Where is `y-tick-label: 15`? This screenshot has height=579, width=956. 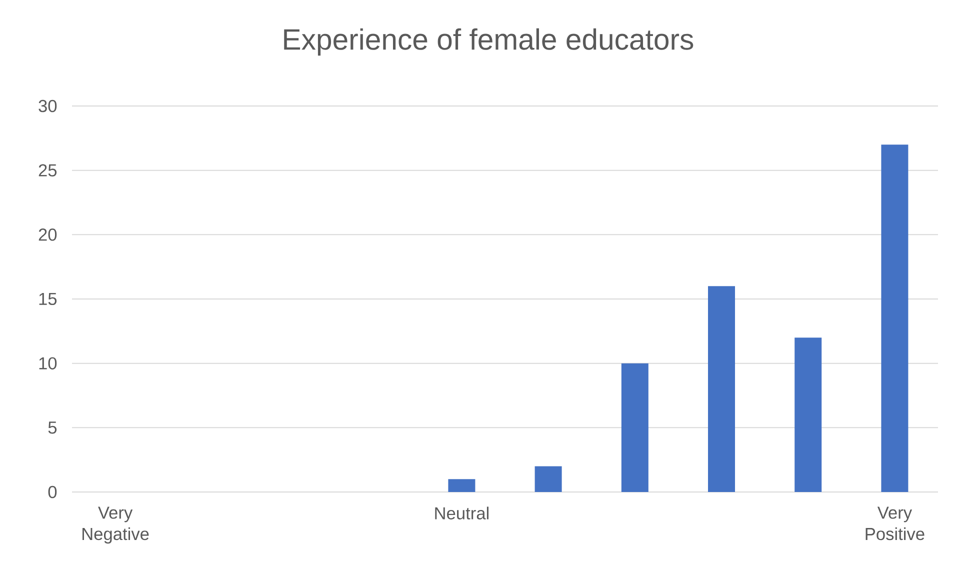
y-tick-label: 15 is located at coordinates (48, 299).